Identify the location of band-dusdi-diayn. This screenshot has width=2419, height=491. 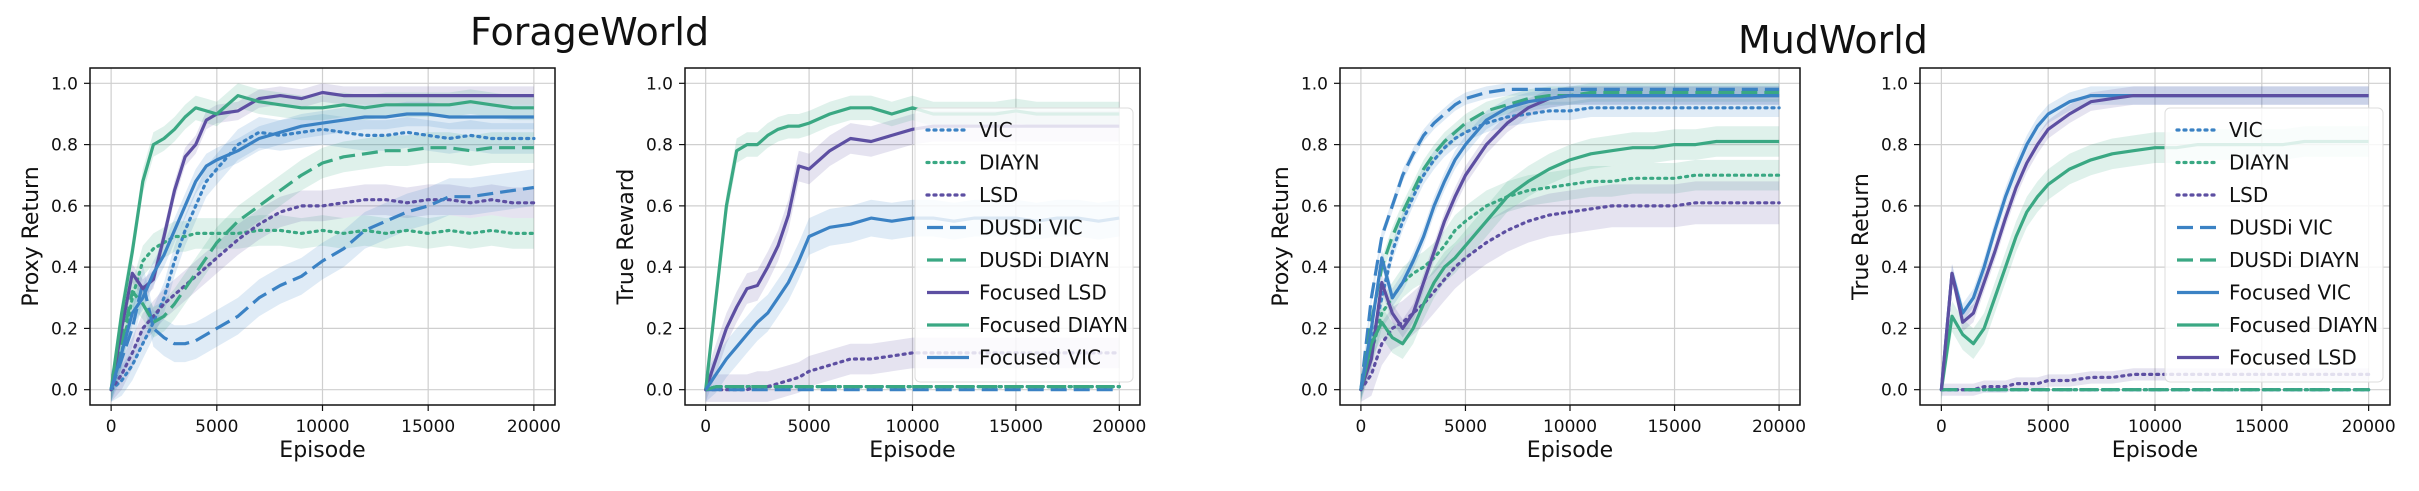
(322, 267).